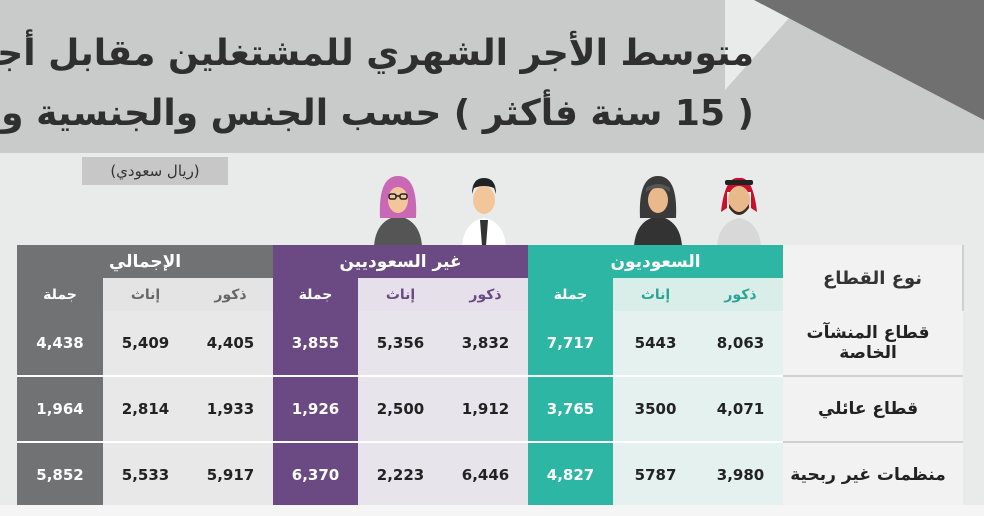 The image size is (984, 516). Describe the element at coordinates (145, 261) in the screenshot. I see `group-header-total: الإجمالي` at that location.